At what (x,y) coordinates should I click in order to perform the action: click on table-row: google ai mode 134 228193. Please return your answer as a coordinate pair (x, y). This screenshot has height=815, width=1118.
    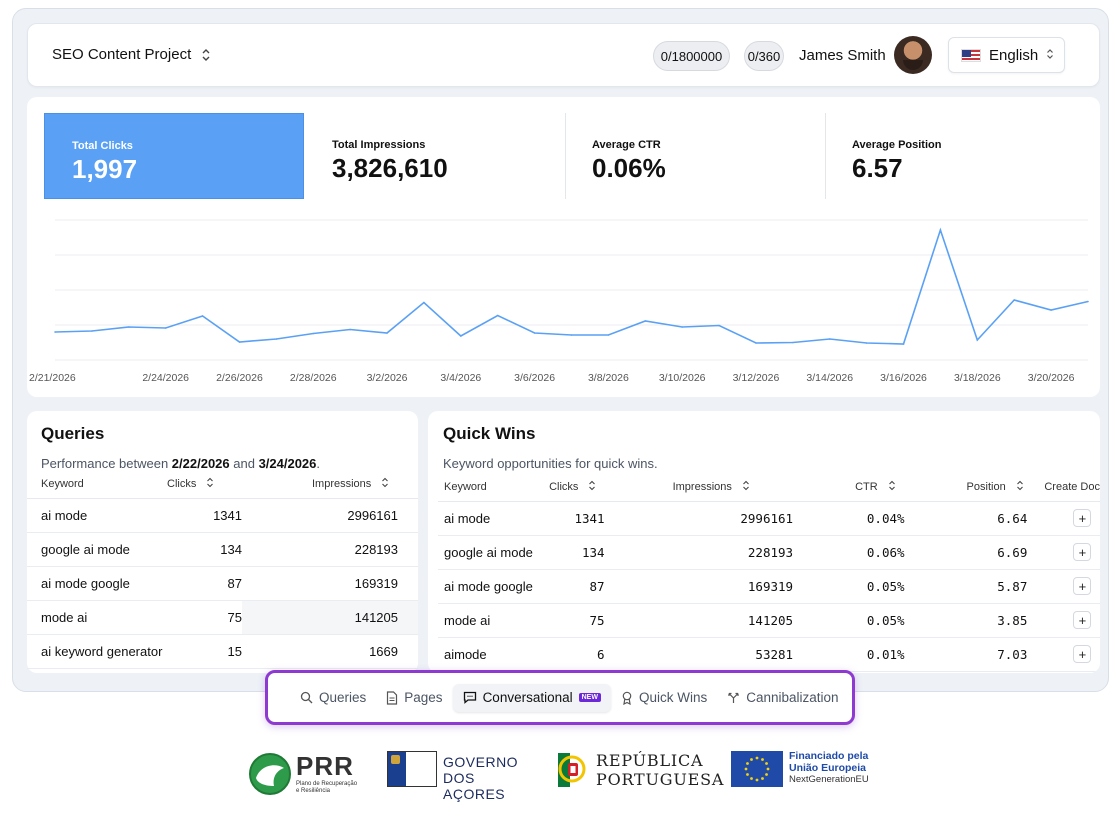
    Looking at the image, I should click on (222, 549).